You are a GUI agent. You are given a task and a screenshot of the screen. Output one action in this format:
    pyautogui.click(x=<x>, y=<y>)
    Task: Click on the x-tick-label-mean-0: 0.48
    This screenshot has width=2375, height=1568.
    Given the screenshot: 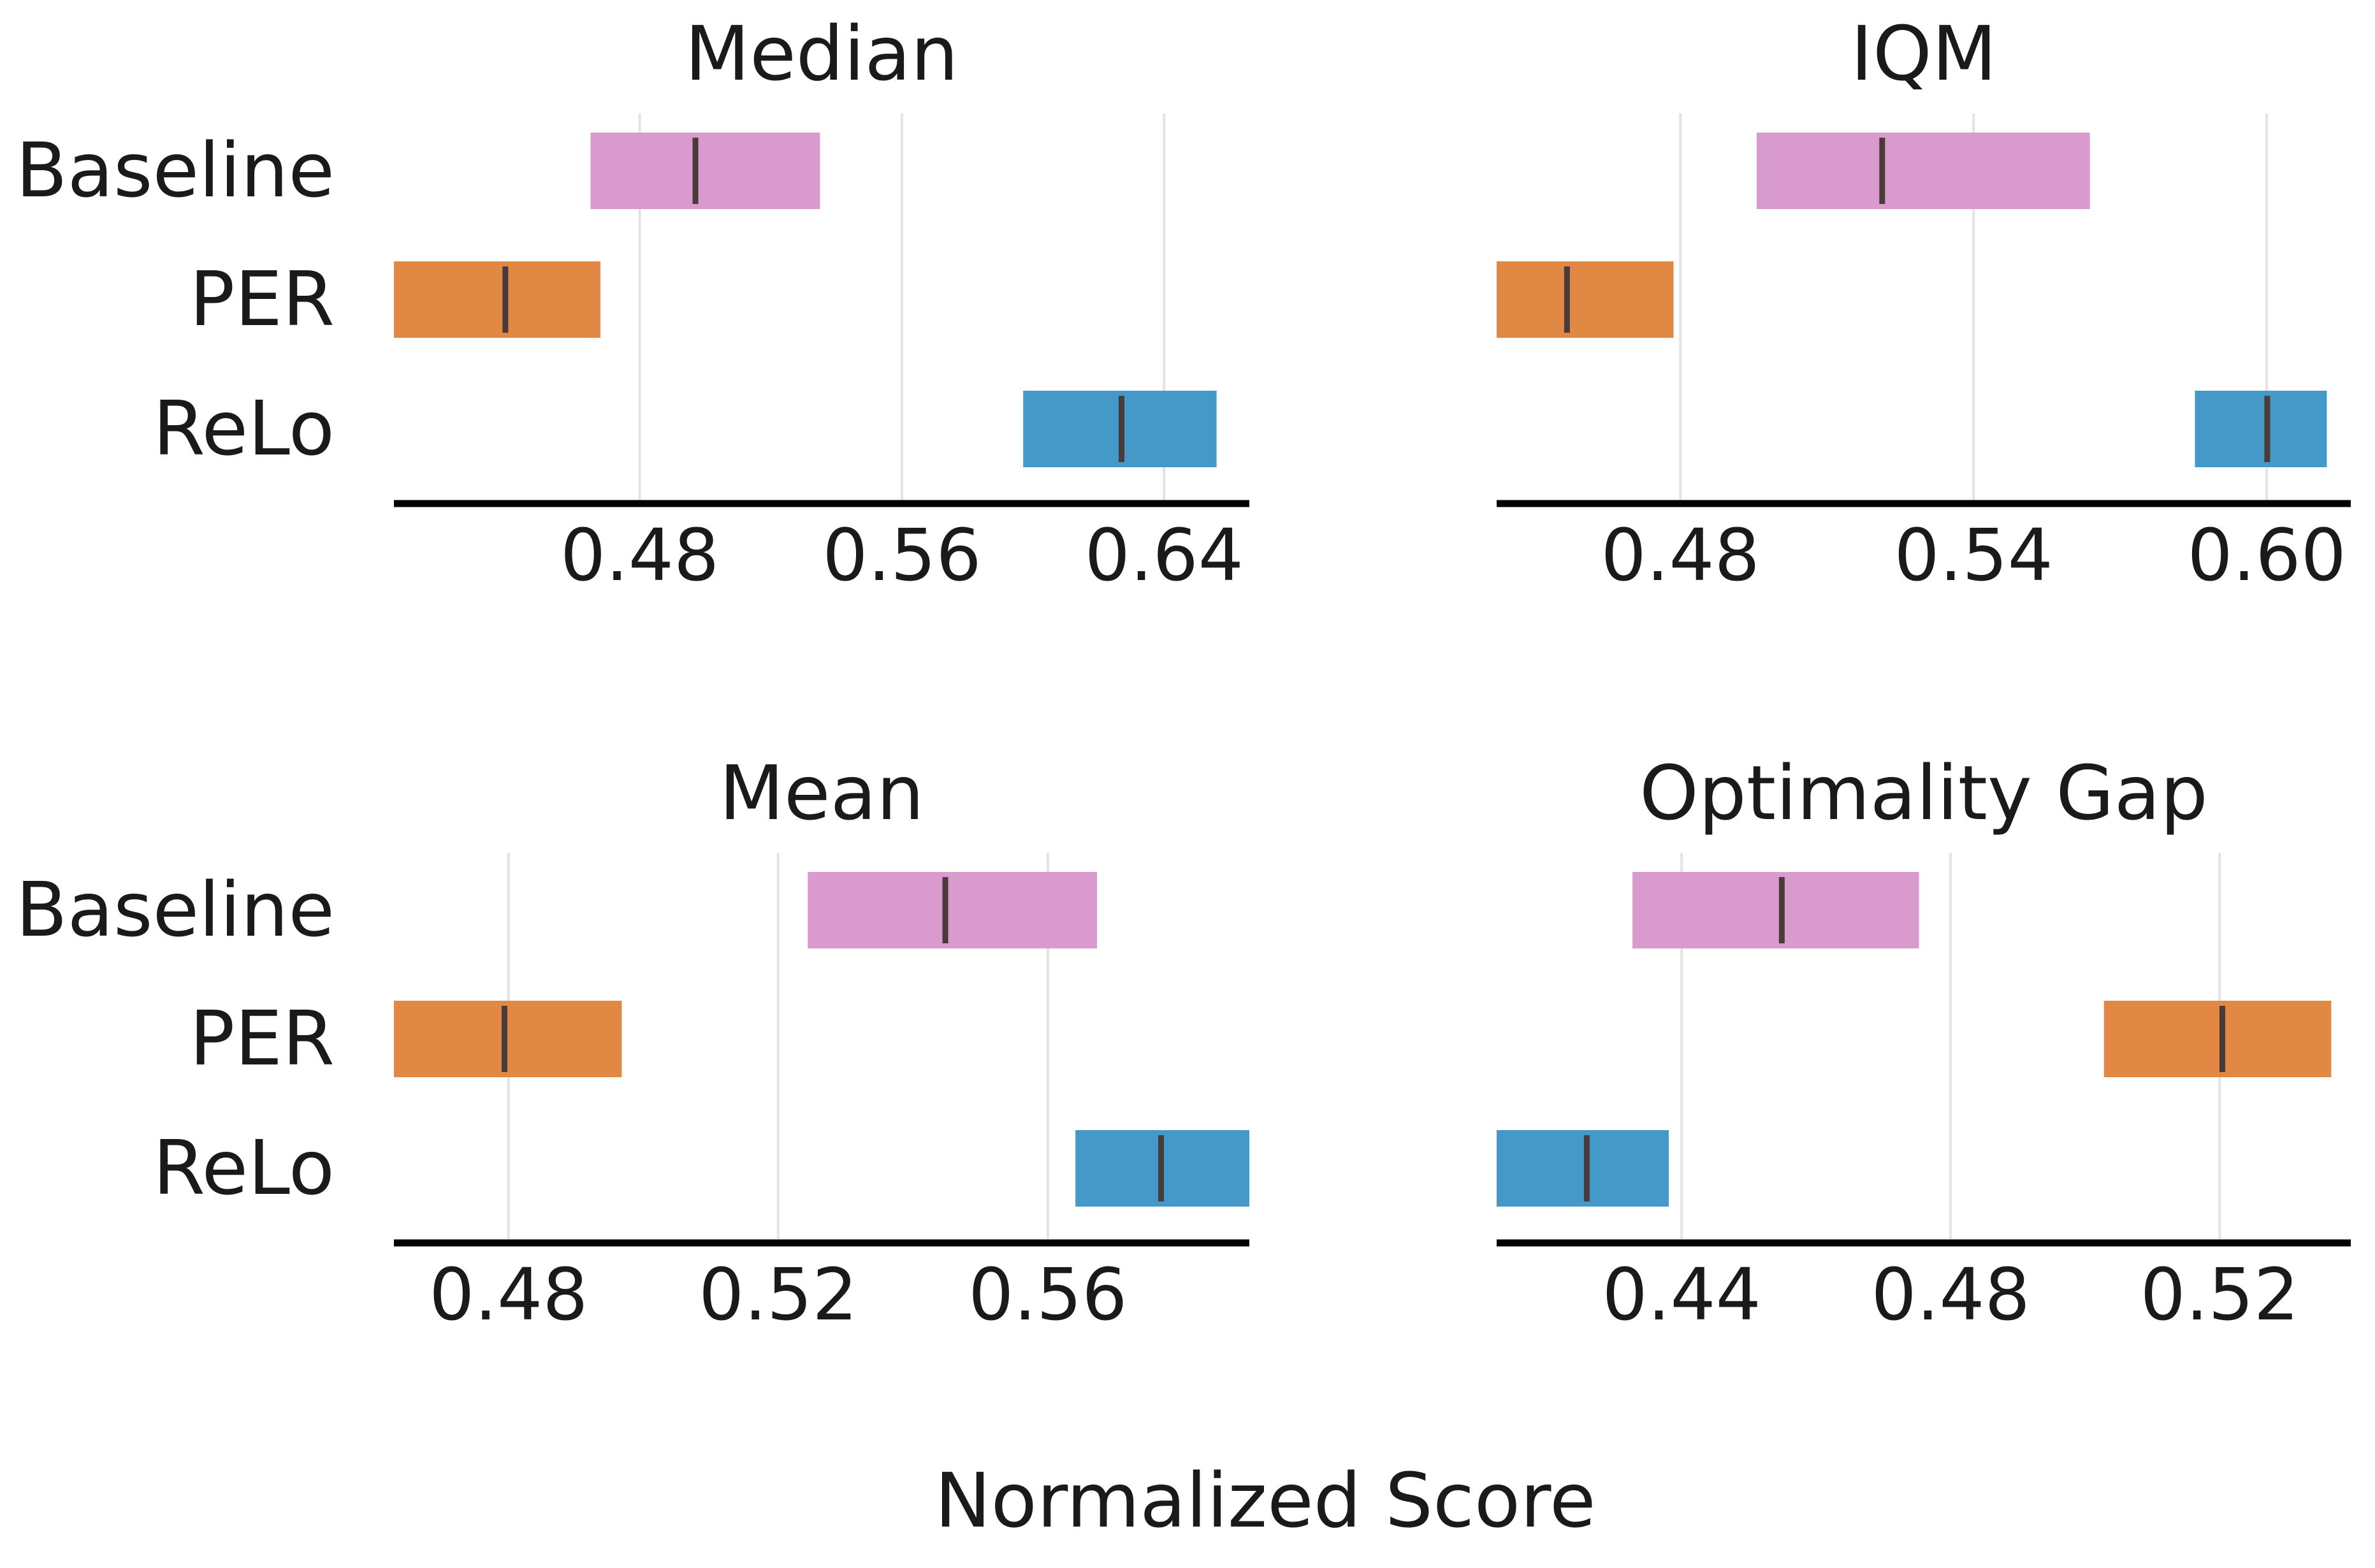 What is the action you would take?
    pyautogui.click(x=508, y=1296)
    